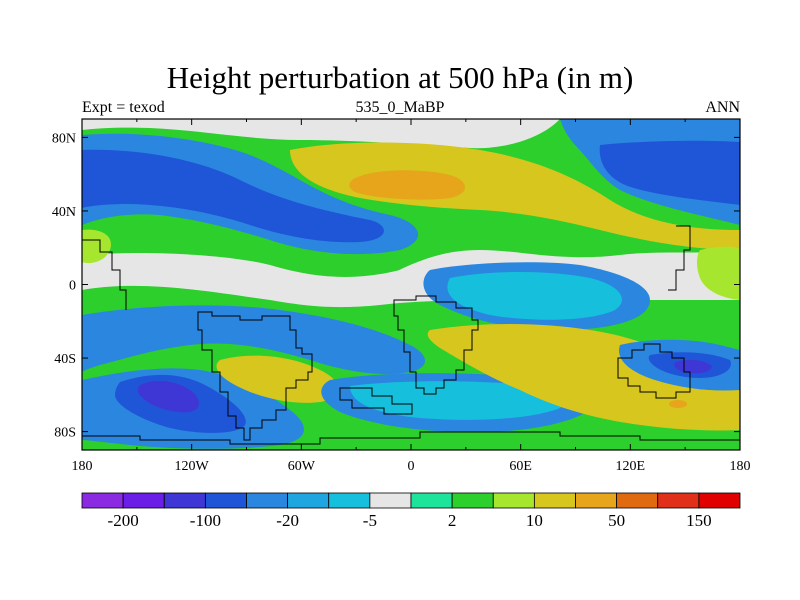 The height and width of the screenshot is (600, 800). What do you see at coordinates (400, 77) in the screenshot?
I see `map-title: Height perturbation at 500 hPa (in m)` at bounding box center [400, 77].